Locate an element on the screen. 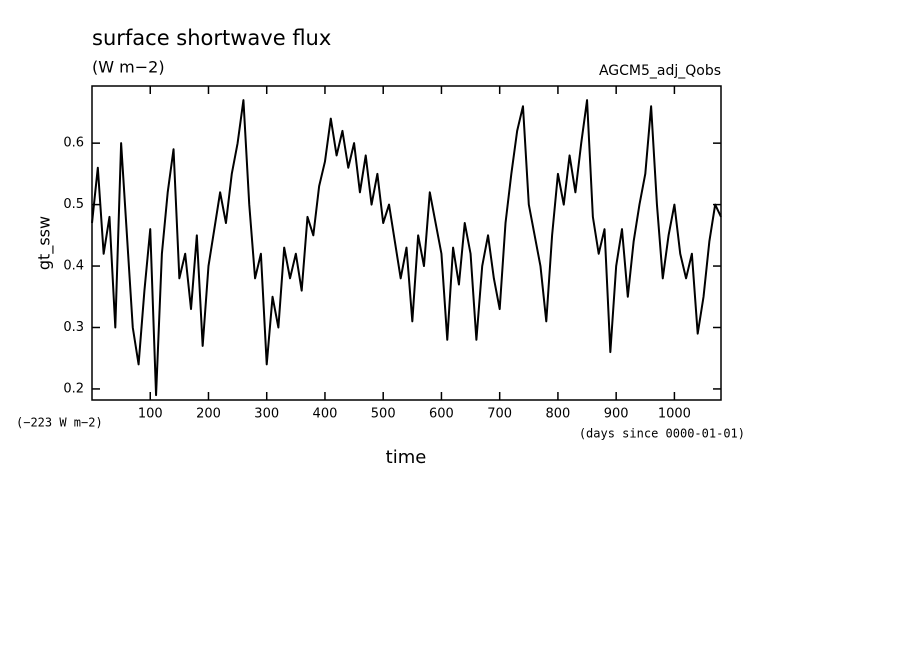 The image size is (904, 654). annotation: (days since 0000-01-01) is located at coordinates (662, 434).